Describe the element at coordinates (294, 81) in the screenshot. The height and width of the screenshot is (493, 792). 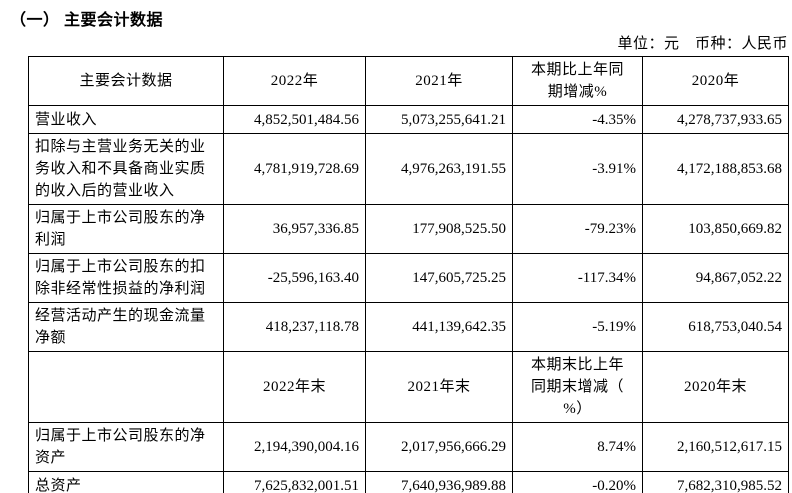
I see `col-header-2022: 2022年` at that location.